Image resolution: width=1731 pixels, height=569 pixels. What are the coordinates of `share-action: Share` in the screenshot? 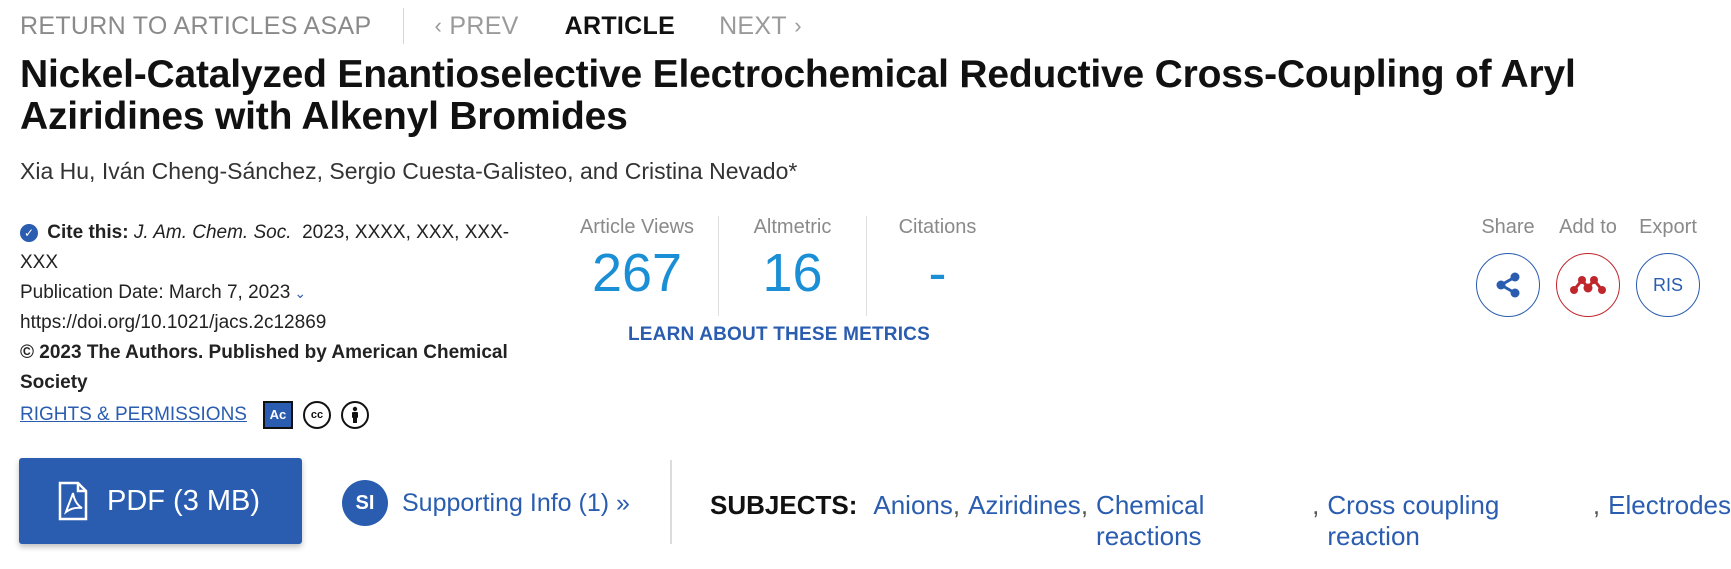 It's located at (1508, 266).